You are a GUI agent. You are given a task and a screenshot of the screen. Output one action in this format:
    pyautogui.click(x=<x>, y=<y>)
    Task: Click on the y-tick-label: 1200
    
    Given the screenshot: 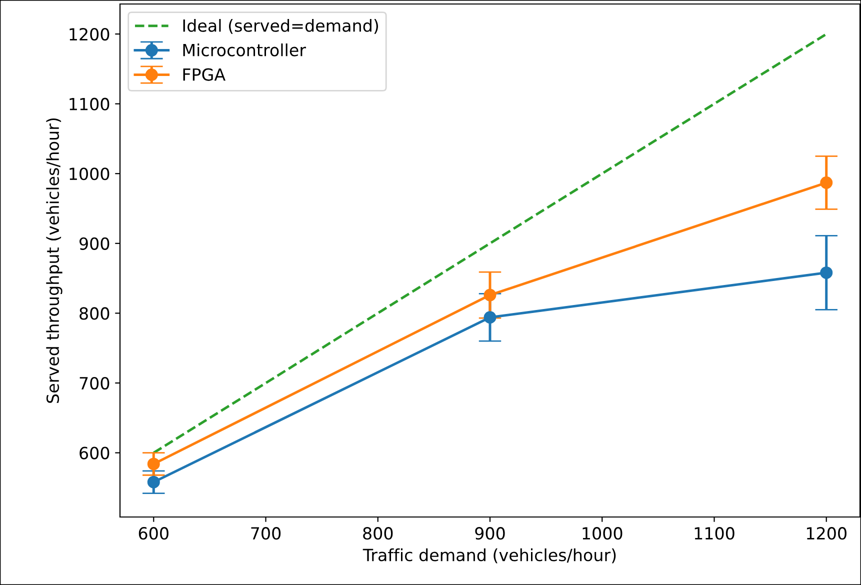 What is the action you would take?
    pyautogui.click(x=90, y=34)
    